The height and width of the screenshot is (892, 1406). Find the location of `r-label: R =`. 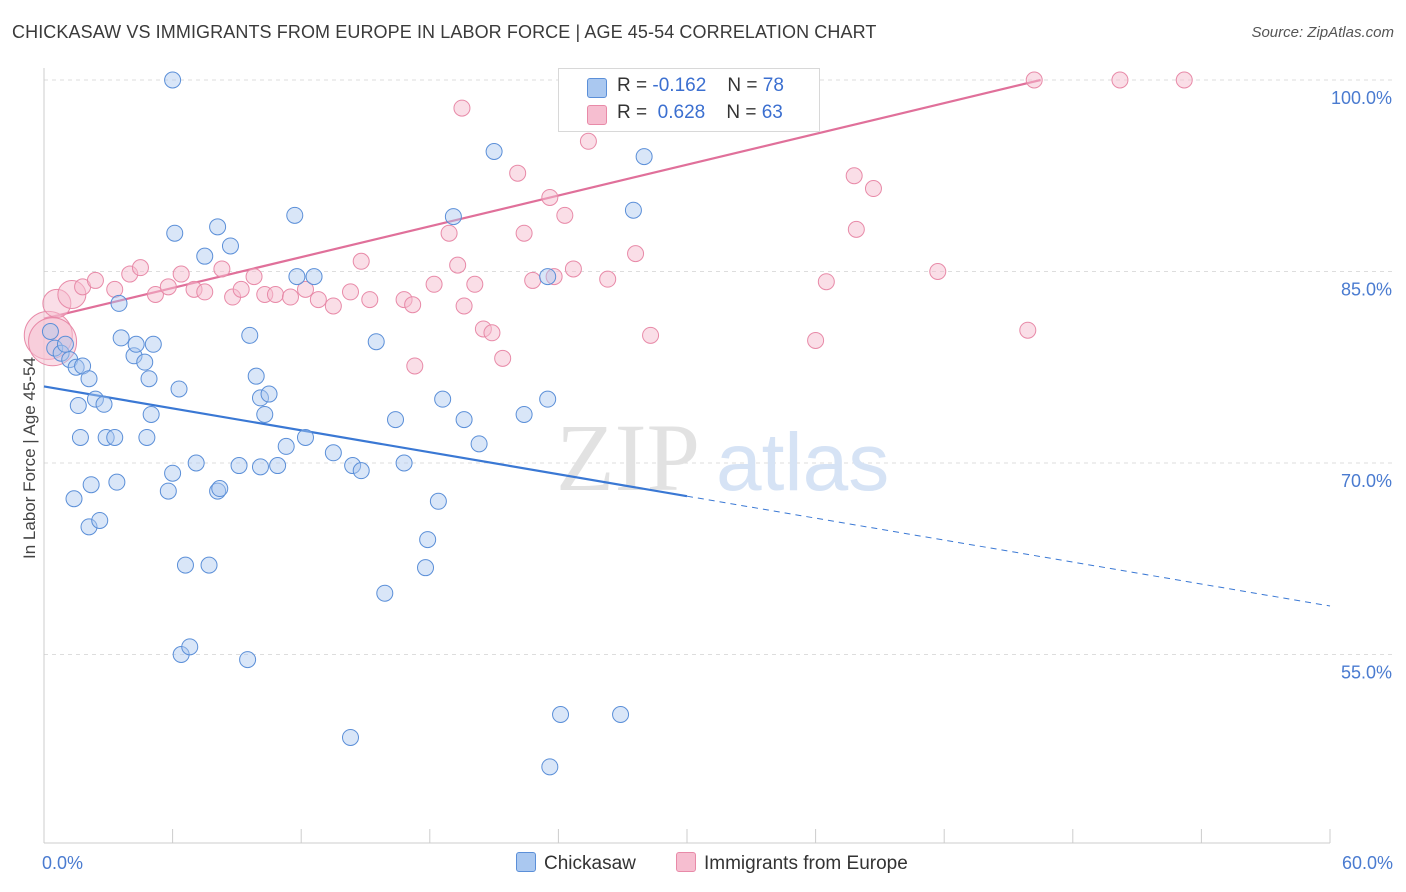

r-label: R = is located at coordinates (632, 85).